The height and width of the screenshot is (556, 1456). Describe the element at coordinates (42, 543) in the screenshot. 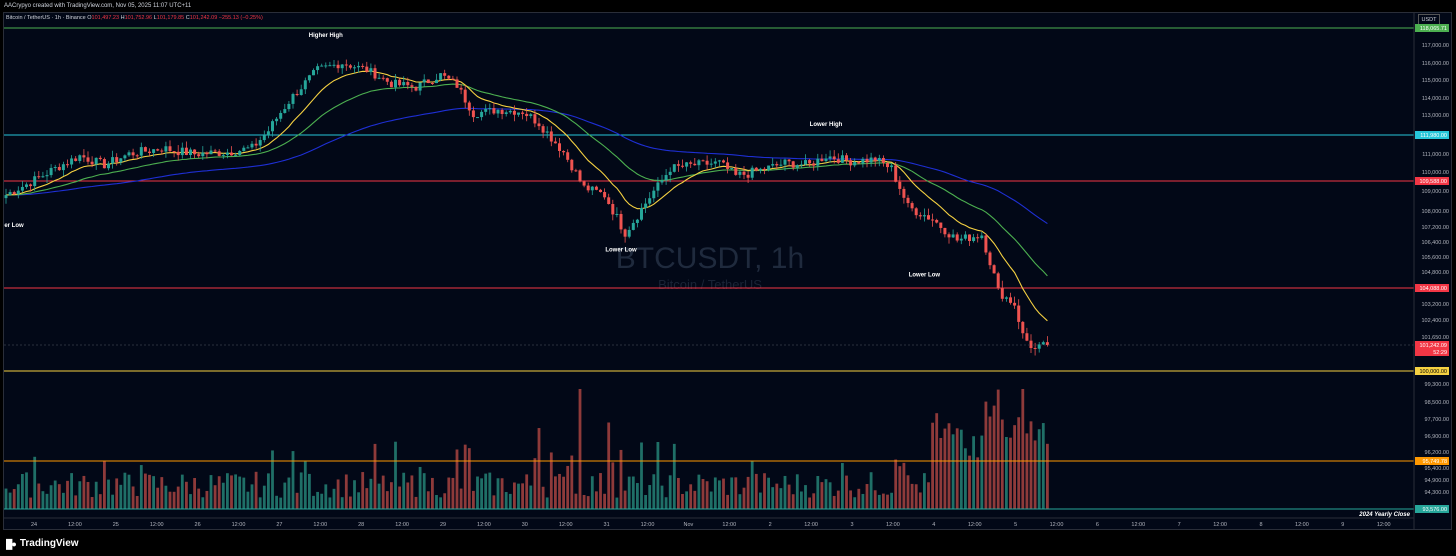

I see `tradingview-logo: █● TradingView` at that location.